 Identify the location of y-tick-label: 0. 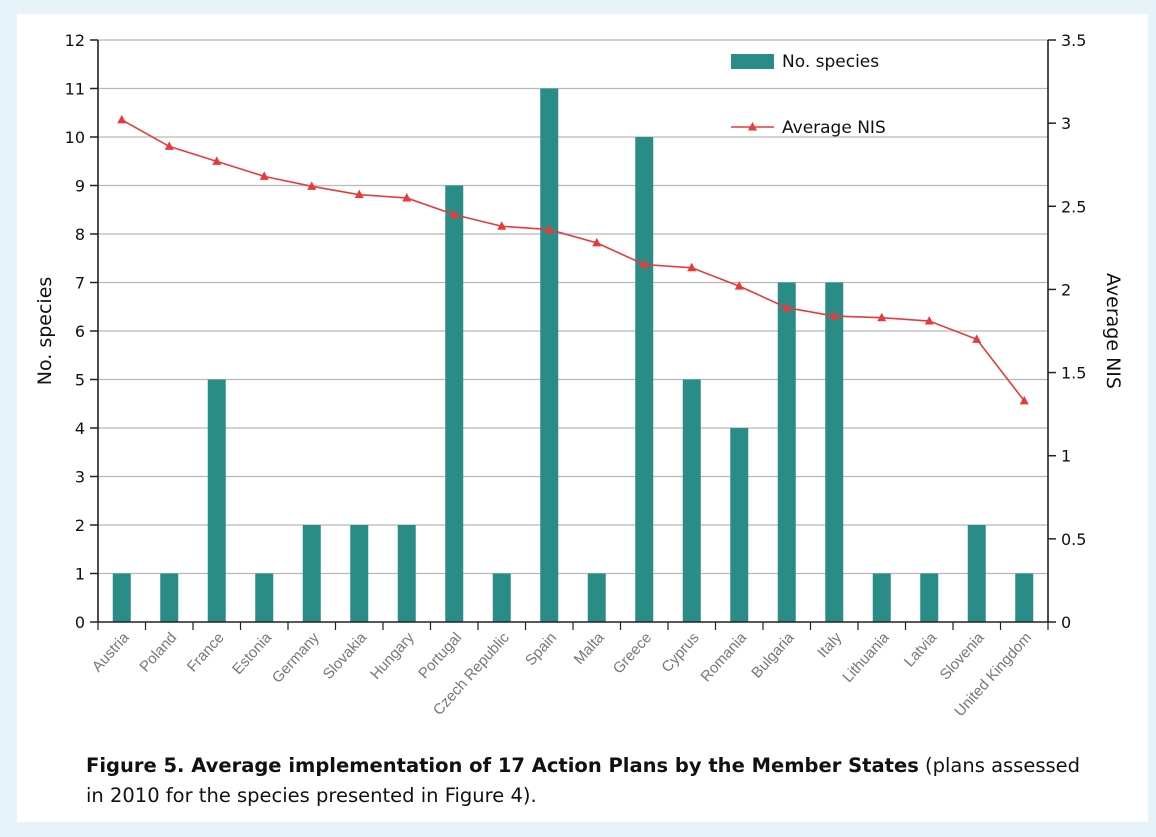
(80, 622).